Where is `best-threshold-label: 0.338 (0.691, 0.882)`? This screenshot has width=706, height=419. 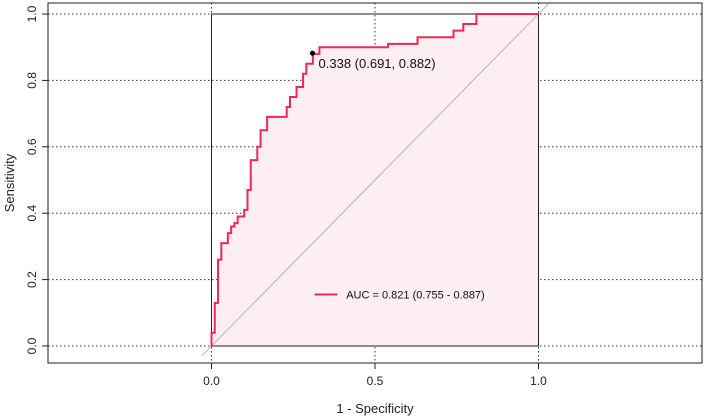
best-threshold-label: 0.338 (0.691, 0.882) is located at coordinates (377, 63).